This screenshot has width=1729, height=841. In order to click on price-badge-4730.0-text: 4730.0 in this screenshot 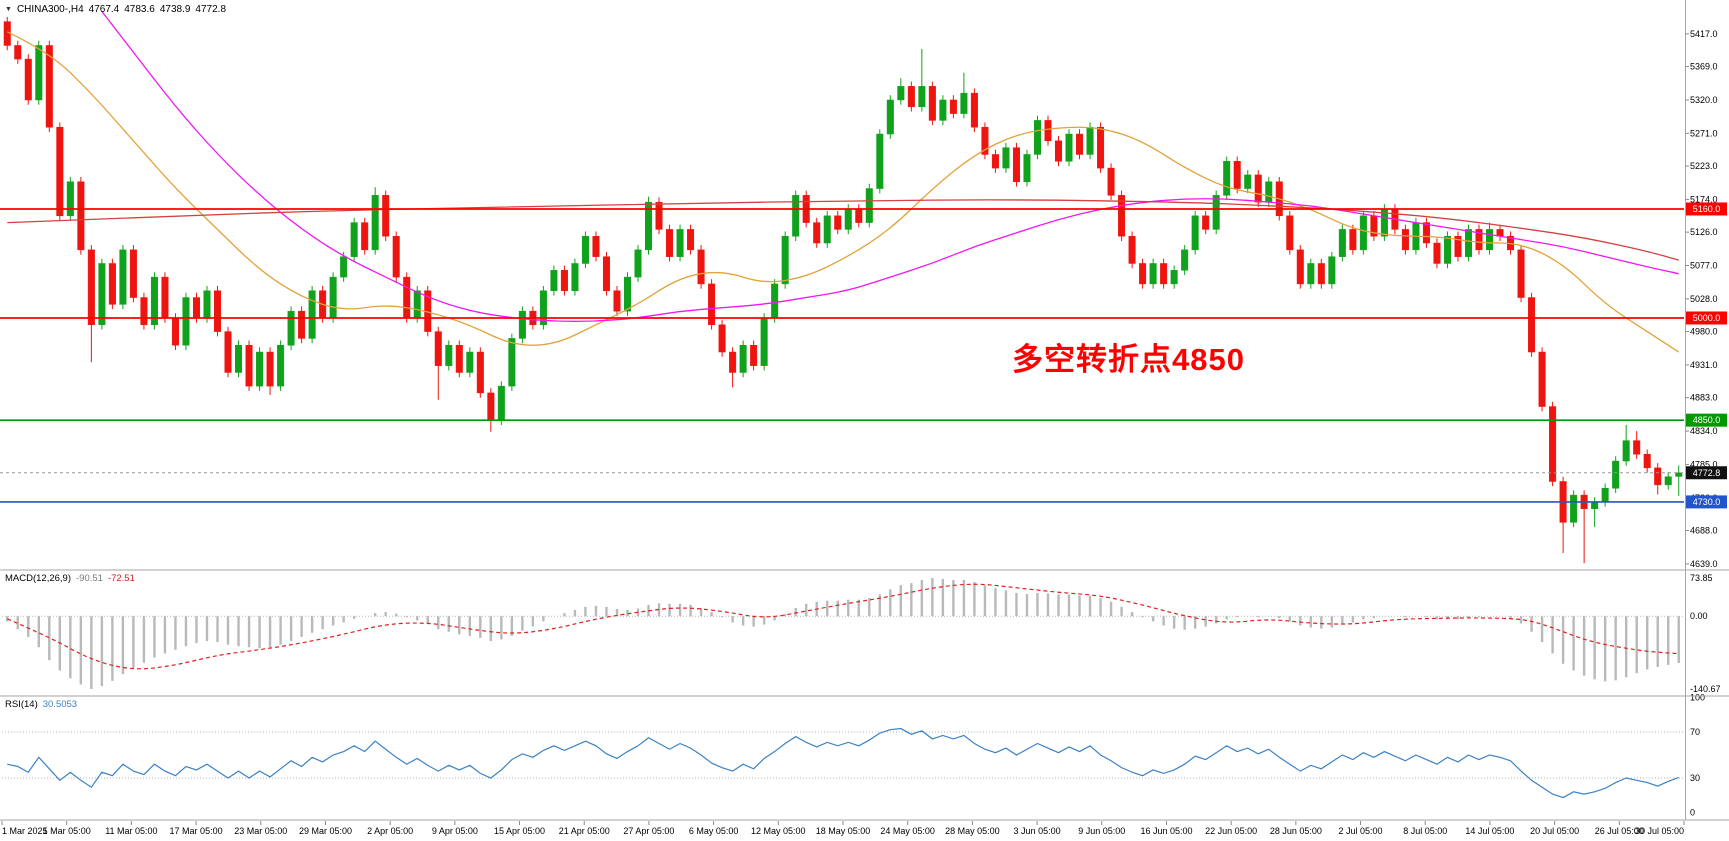, I will do `click(1707, 502)`.